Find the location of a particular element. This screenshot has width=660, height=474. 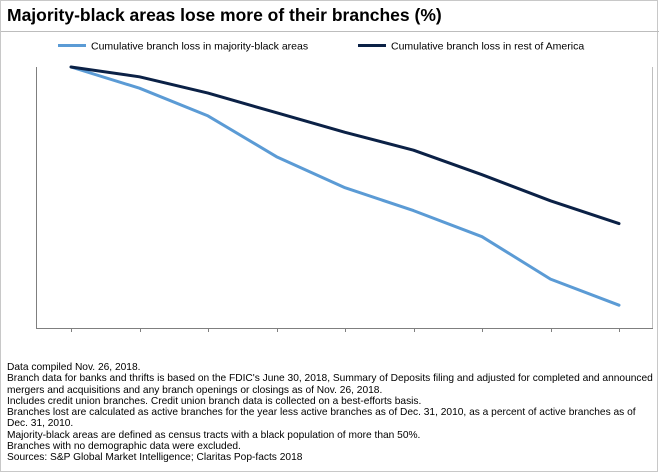

title-divider is located at coordinates (330, 31).